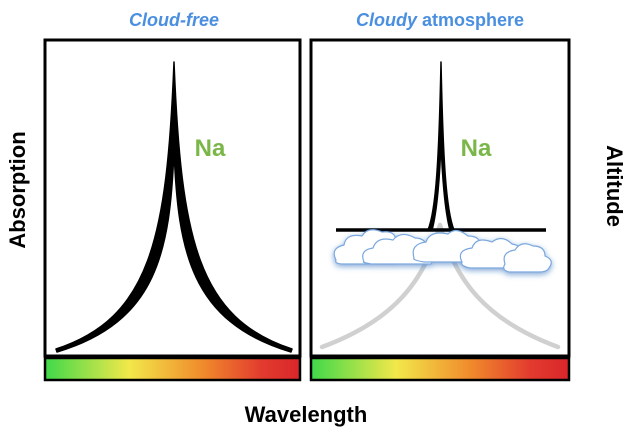  I want to click on y-axis-label-absorption: Absorption, so click(17, 189).